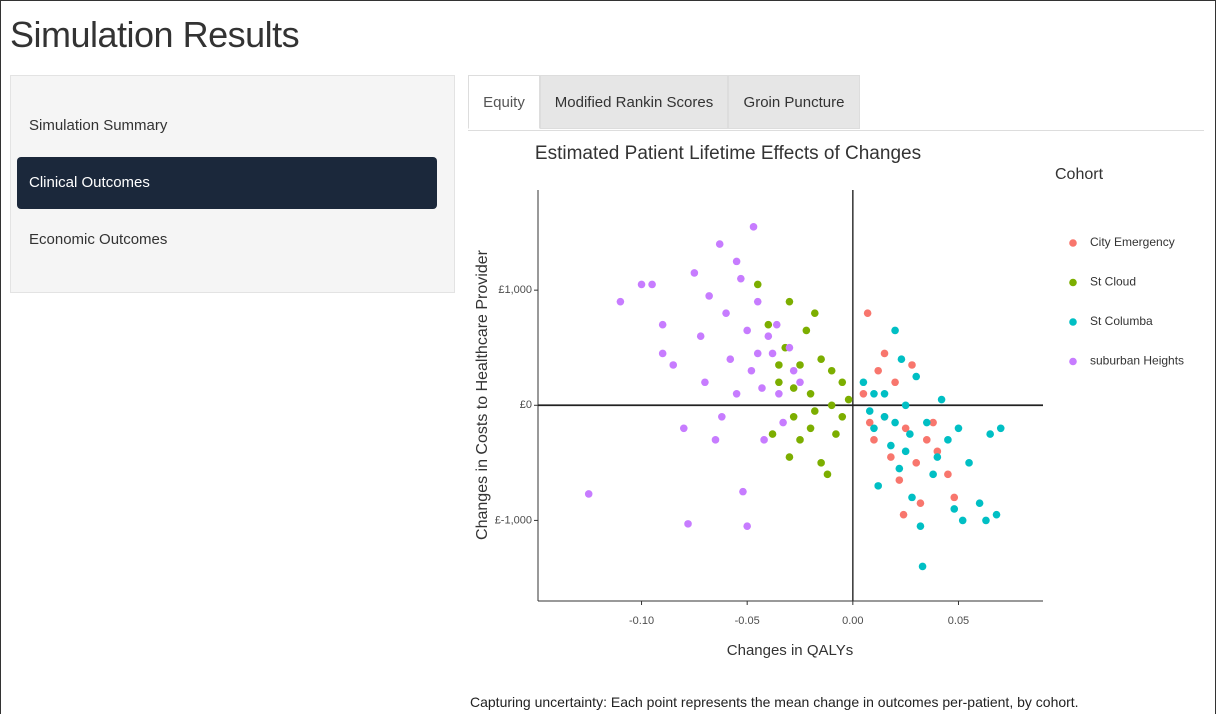 This screenshot has width=1216, height=715. I want to click on tab: Groin Puncture, so click(794, 102).